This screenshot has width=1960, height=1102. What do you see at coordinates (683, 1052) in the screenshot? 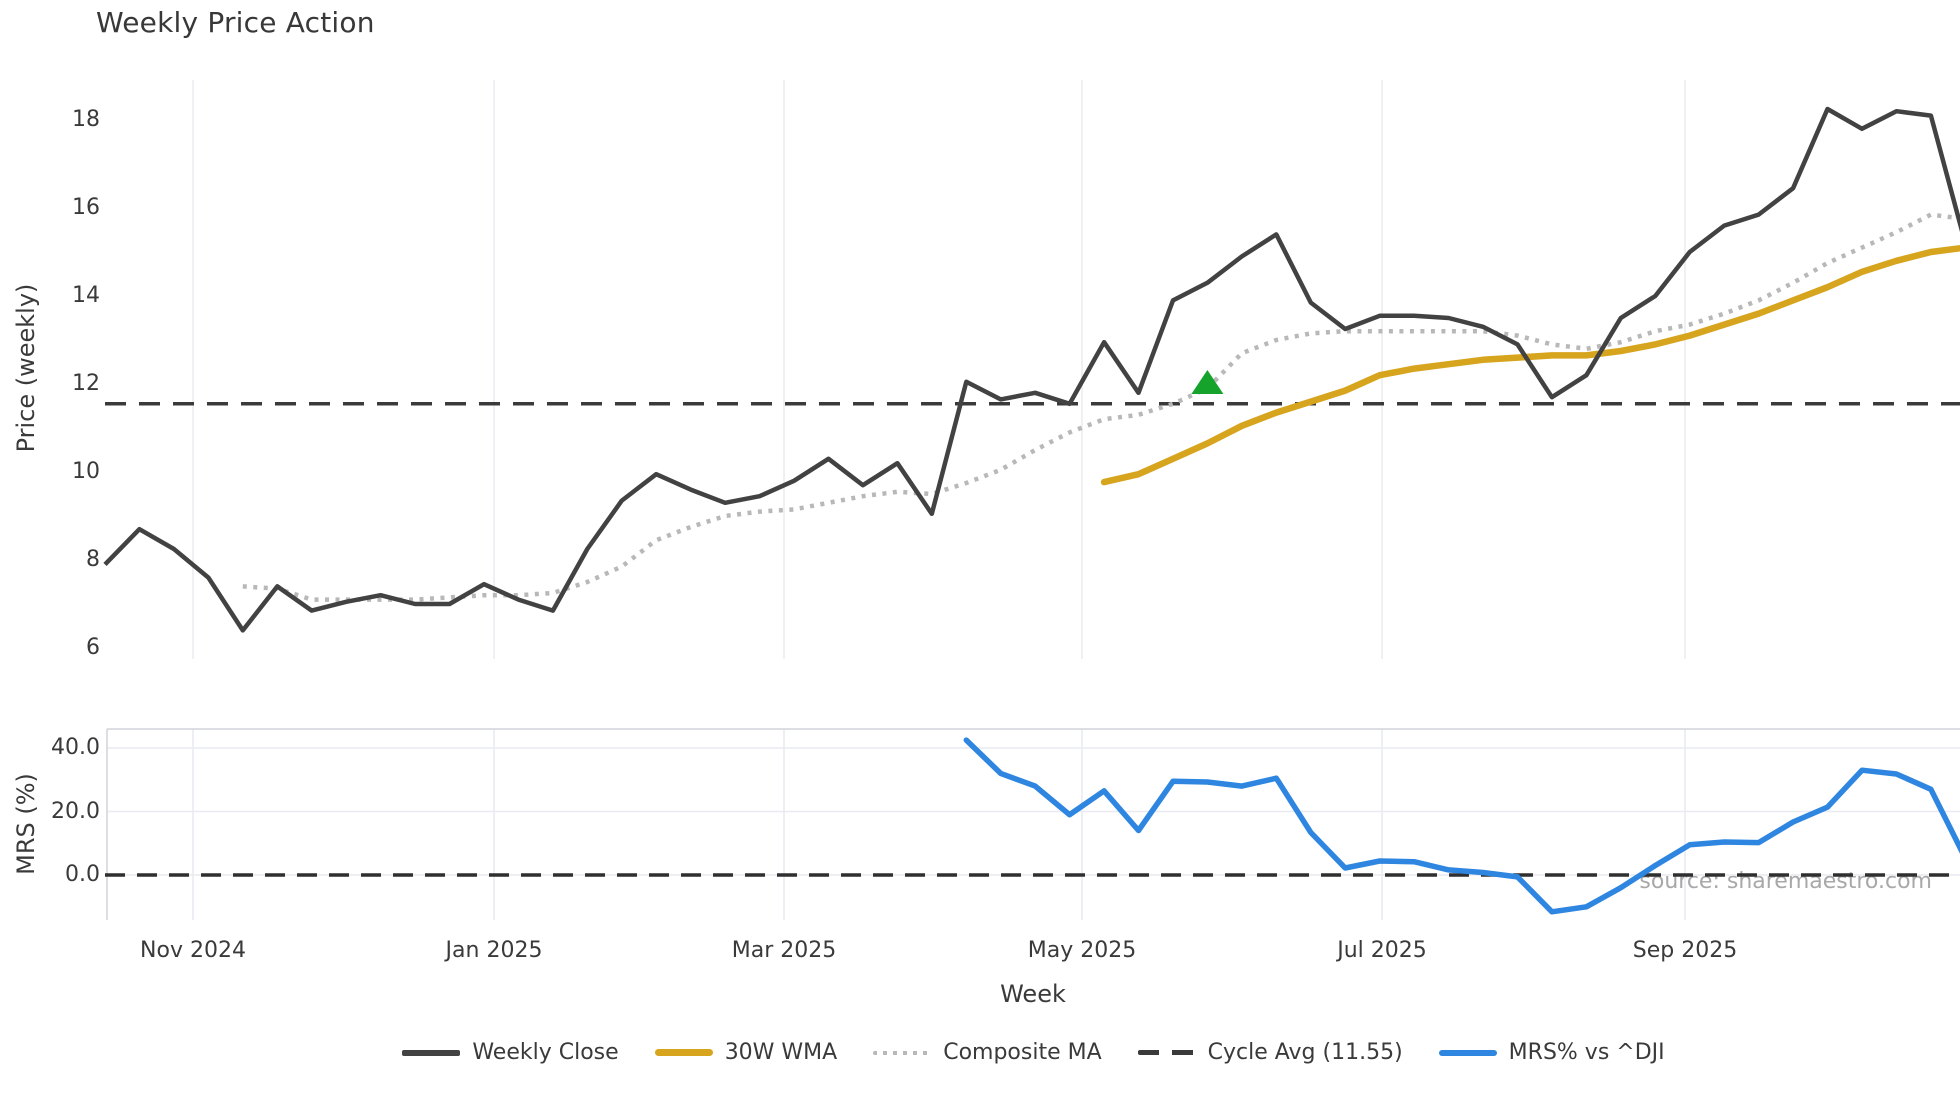
I see `wma_30-line-swatch-icon` at bounding box center [683, 1052].